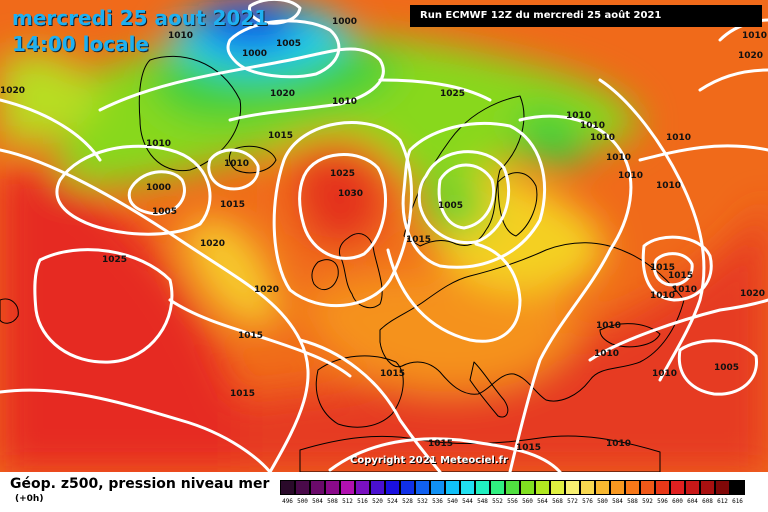 The image size is (768, 512). I want to click on isobar-1025-north, so click(435, 90).